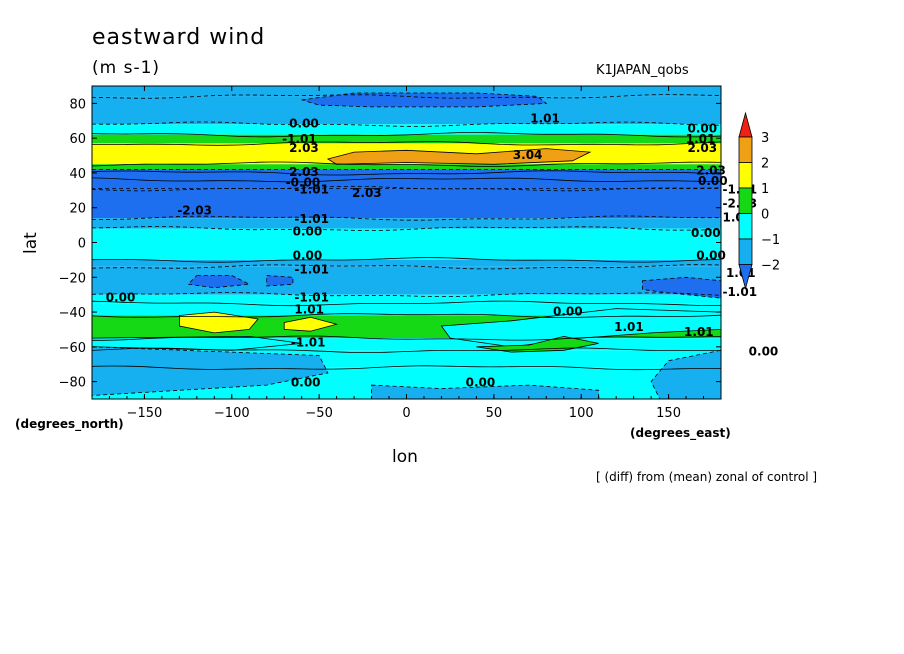 This screenshot has height=654, width=904. I want to click on contour-label-3: 2.03, so click(304, 148).